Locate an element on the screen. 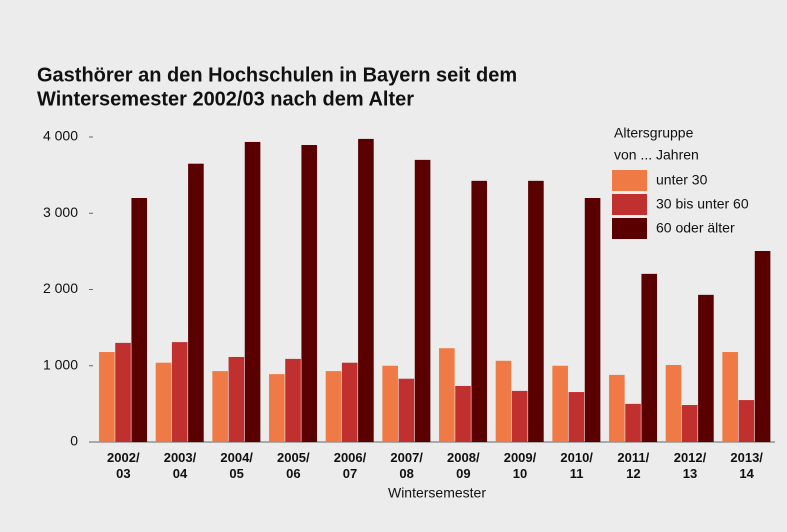  legend-title: von ... Jahren is located at coordinates (656, 155).